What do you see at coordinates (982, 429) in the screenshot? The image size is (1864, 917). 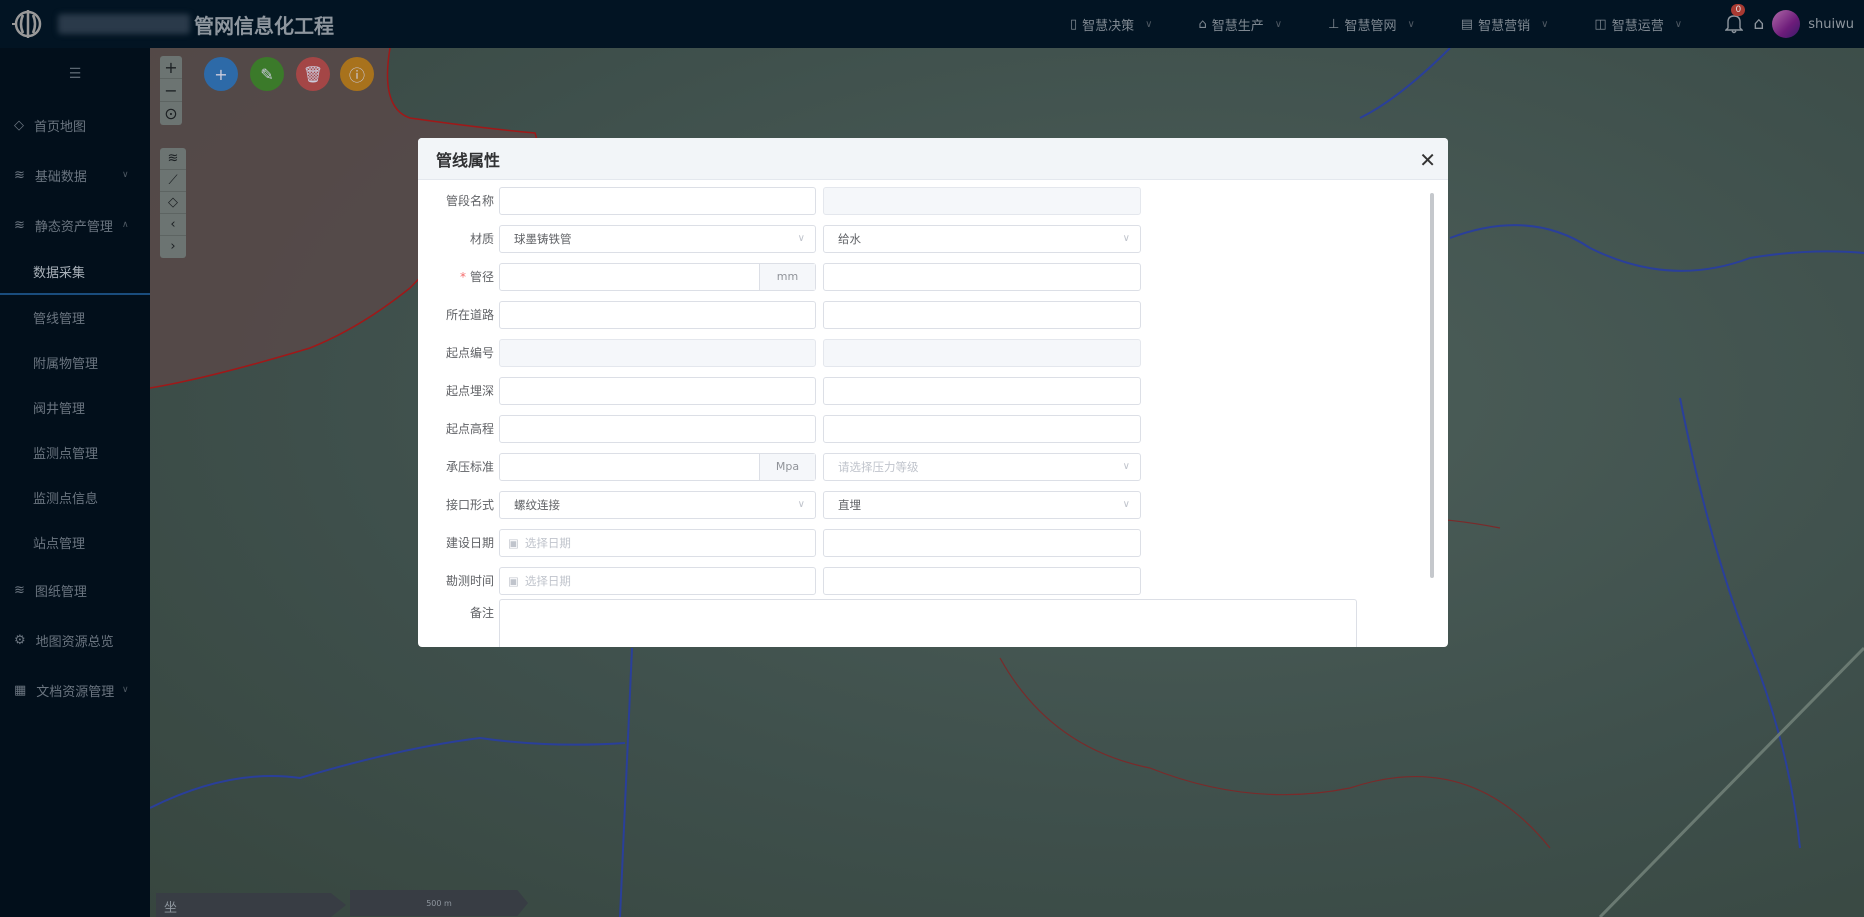 I see `input-终点高程` at bounding box center [982, 429].